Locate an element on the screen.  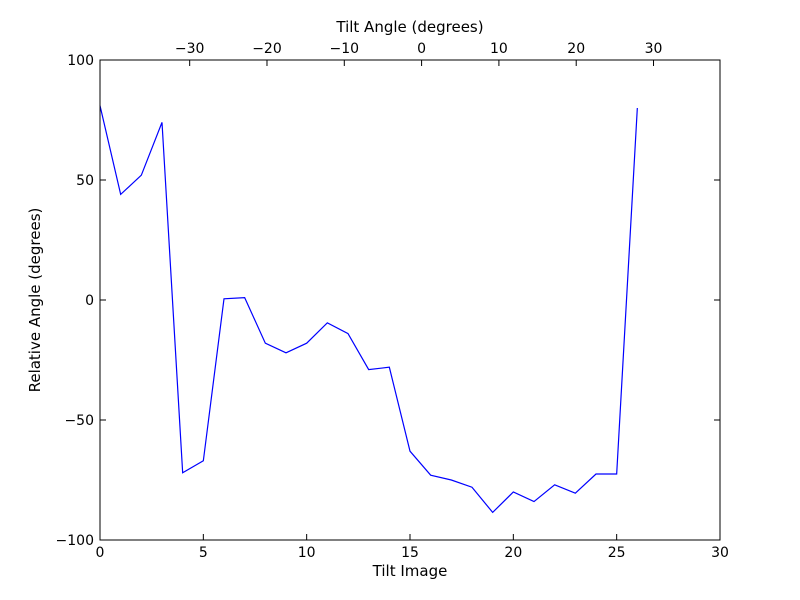
y-tick-label: 50 is located at coordinates (85, 181).